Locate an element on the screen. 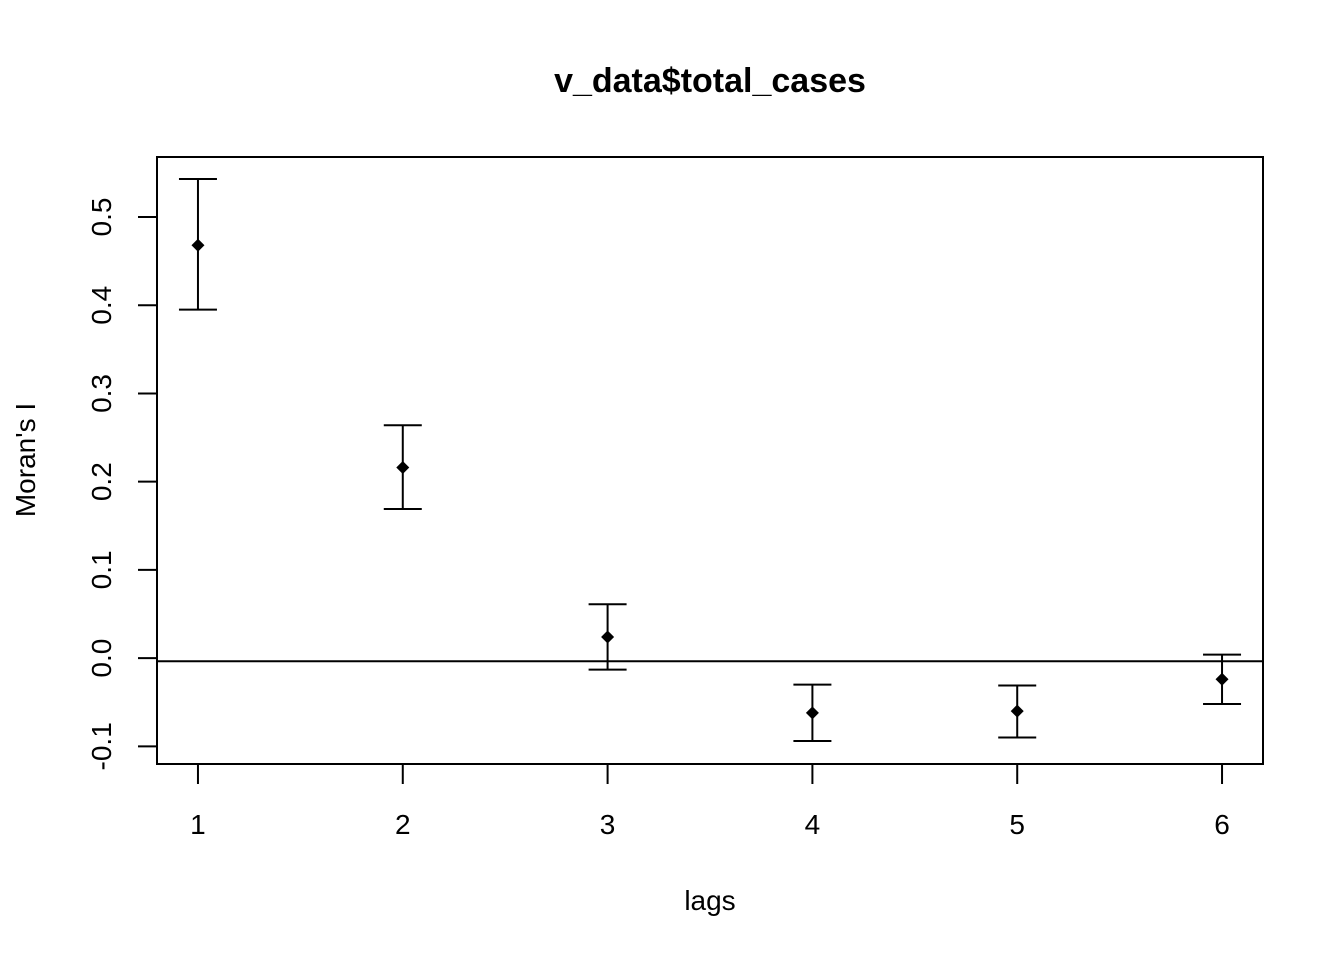 The image size is (1344, 960). x-tick-label: 6 is located at coordinates (1222, 824).